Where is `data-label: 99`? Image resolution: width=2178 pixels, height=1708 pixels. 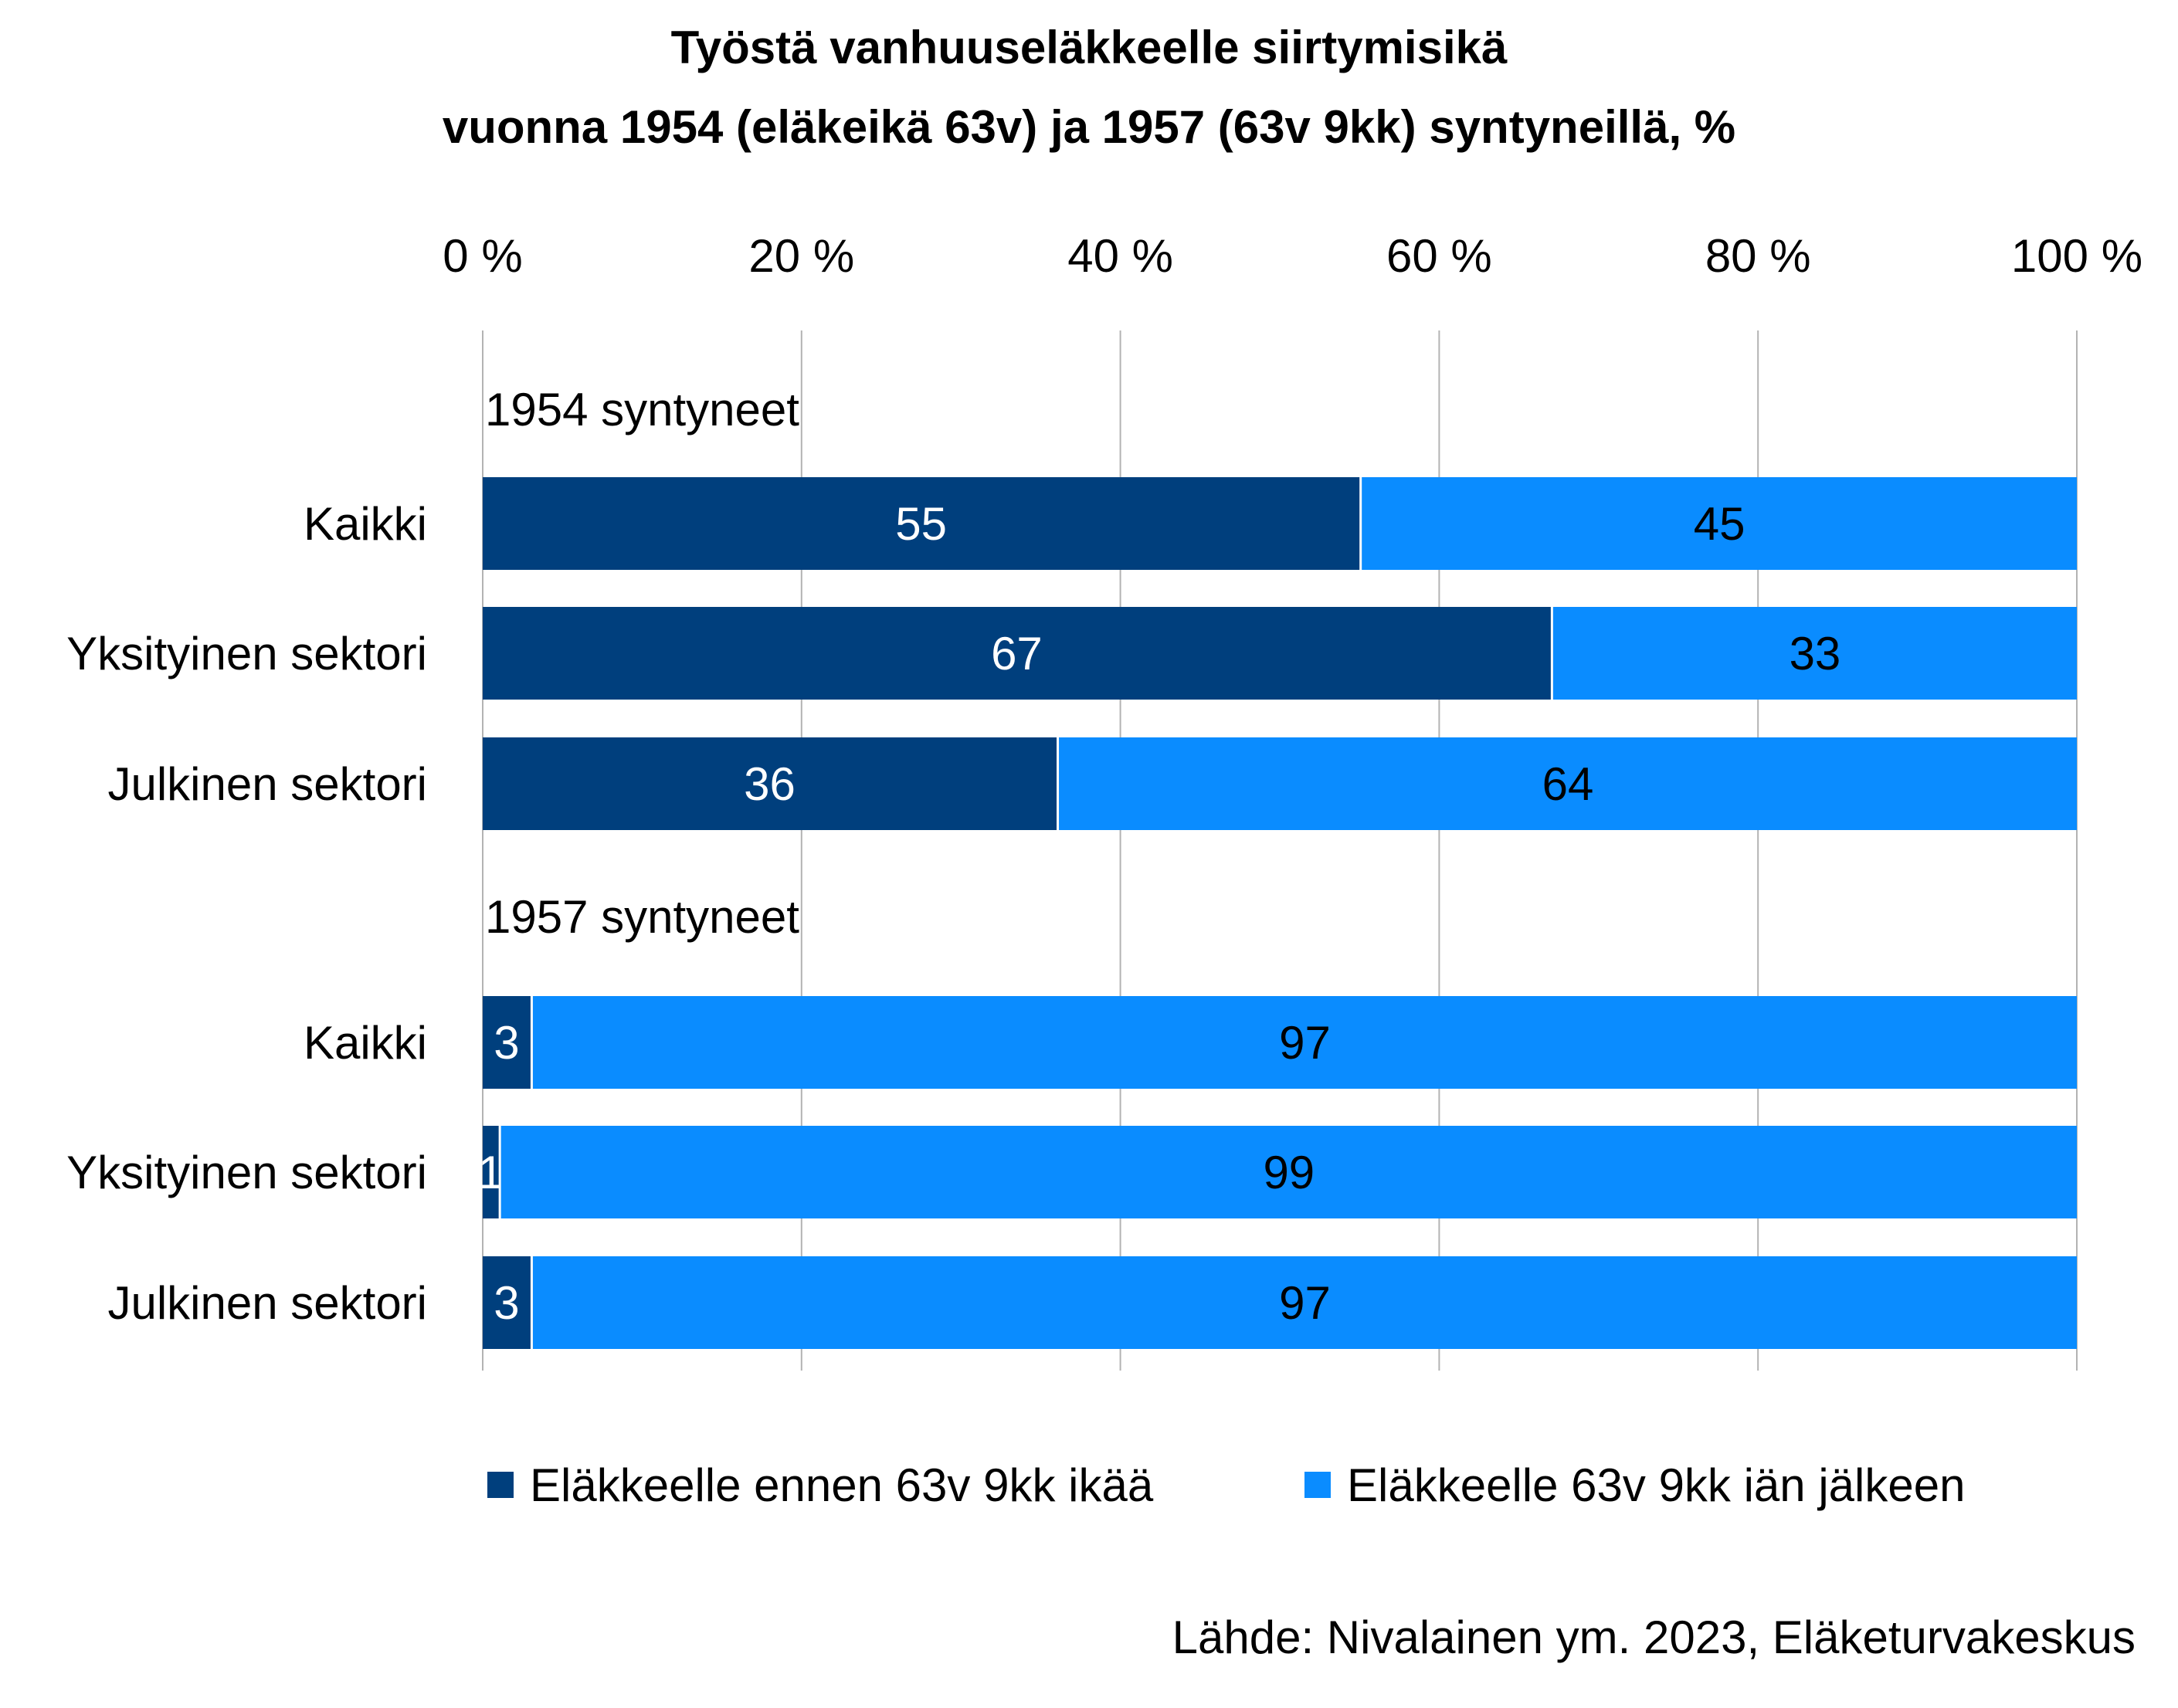 data-label: 99 is located at coordinates (1289, 1173).